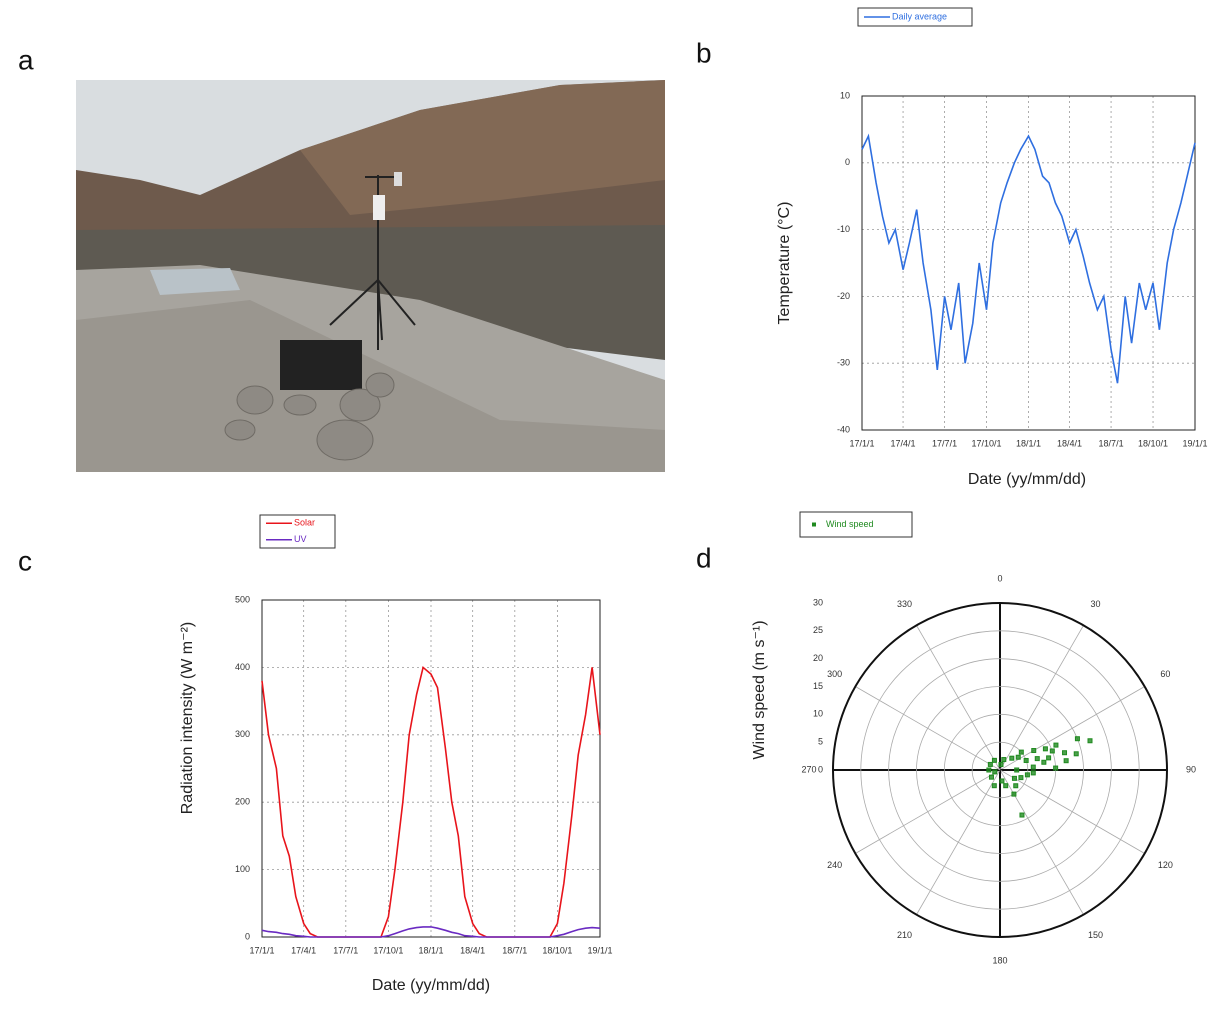 The height and width of the screenshot is (1011, 1221). What do you see at coordinates (187, 718) in the screenshot?
I see `y-axis-label: Radiation intensity (W m⁻²)` at bounding box center [187, 718].